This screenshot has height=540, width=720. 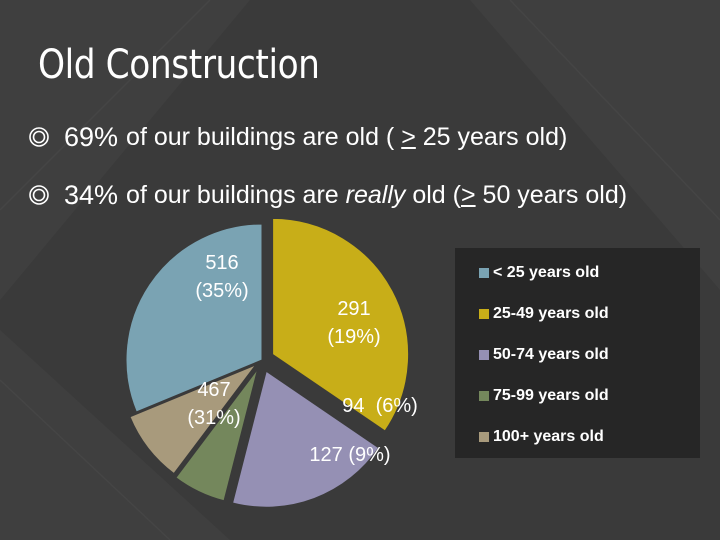 I want to click on bullet-percent: 69%, so click(x=91, y=136).